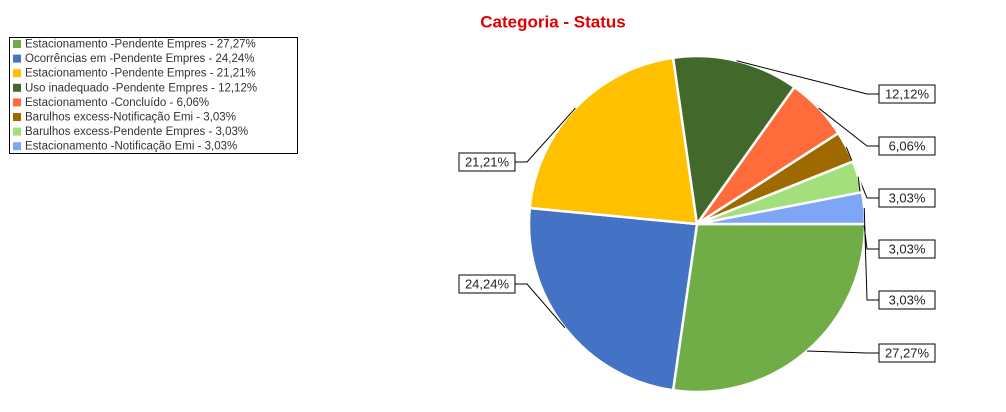  I want to click on data-label: 21,21%, so click(487, 161).